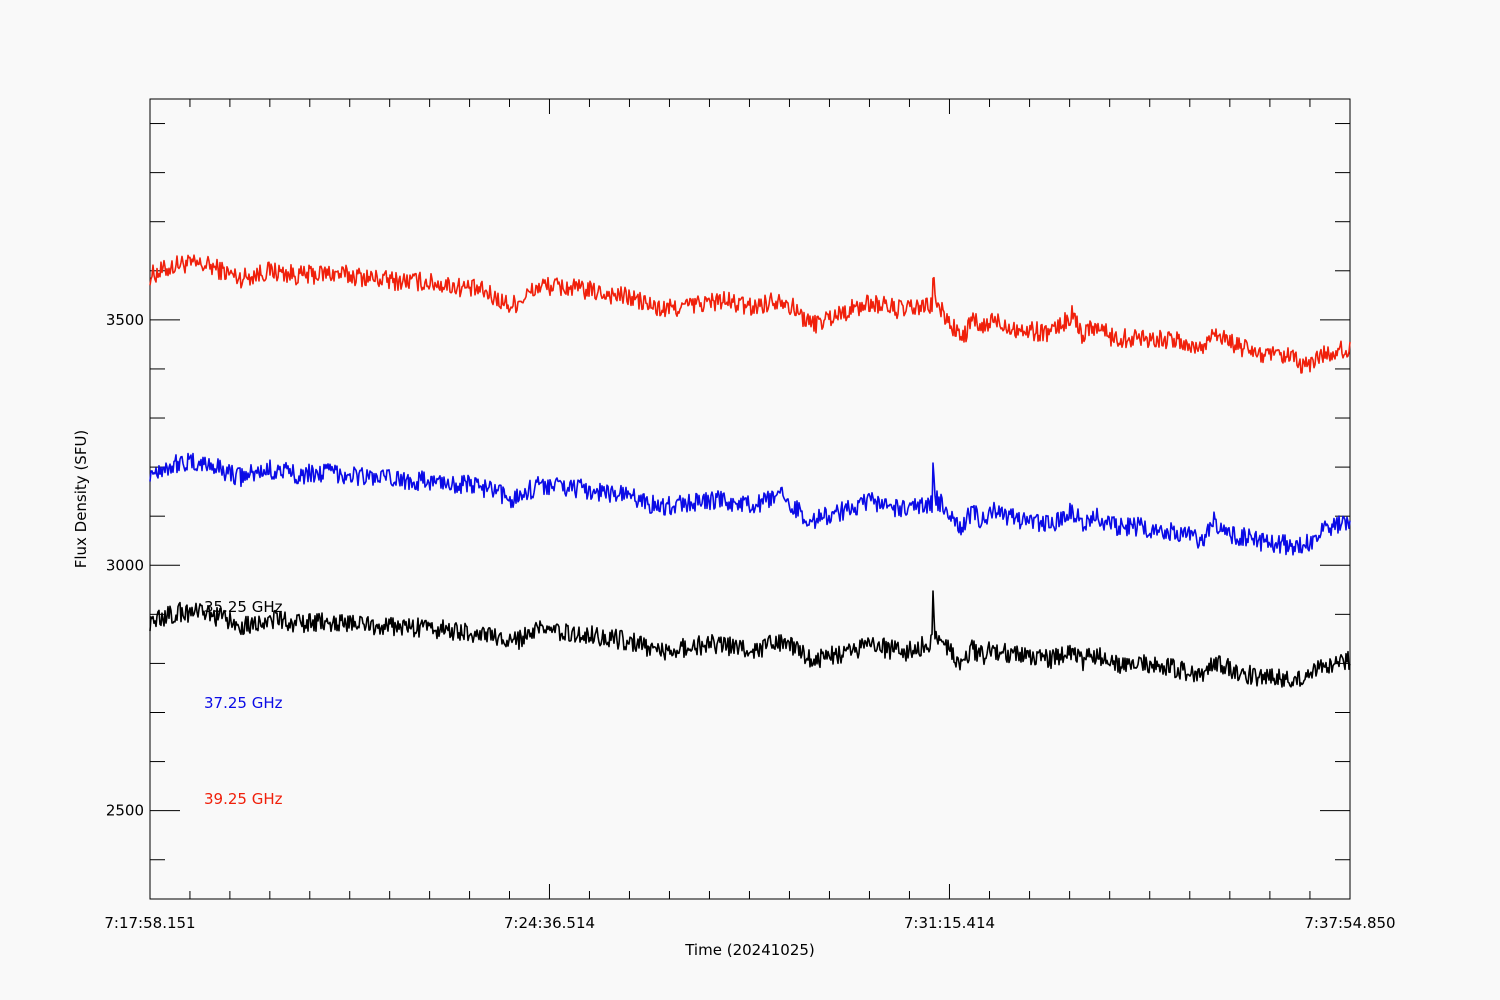 Image resolution: width=1500 pixels, height=1000 pixels. What do you see at coordinates (243, 607) in the screenshot?
I see `legend-label: 35.25 GHz` at bounding box center [243, 607].